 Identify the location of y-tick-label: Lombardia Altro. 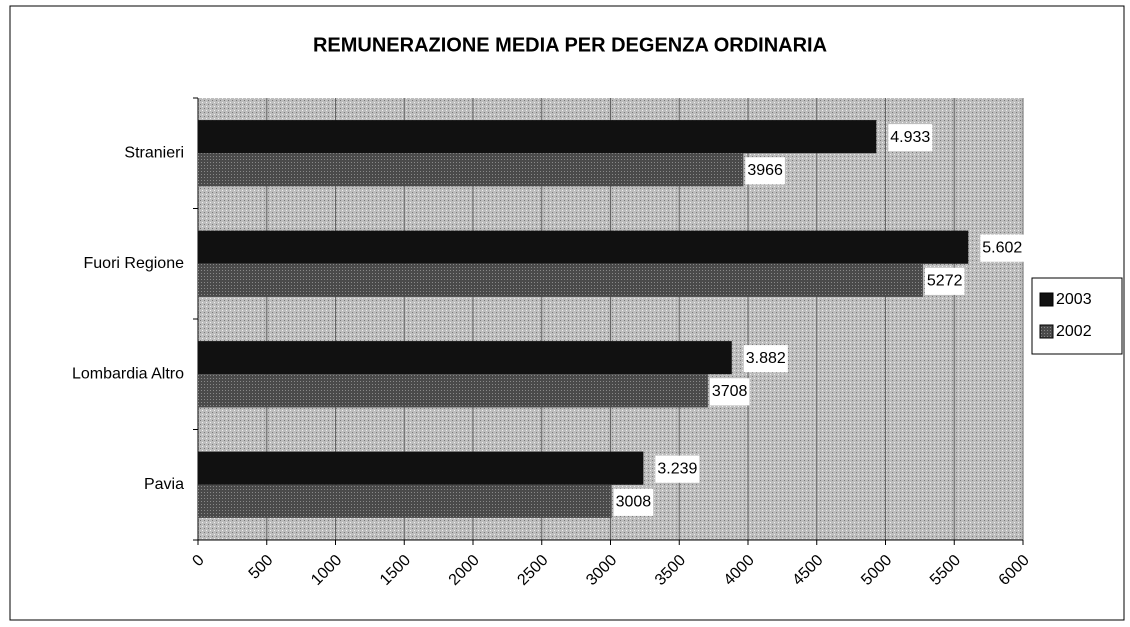
(128, 373).